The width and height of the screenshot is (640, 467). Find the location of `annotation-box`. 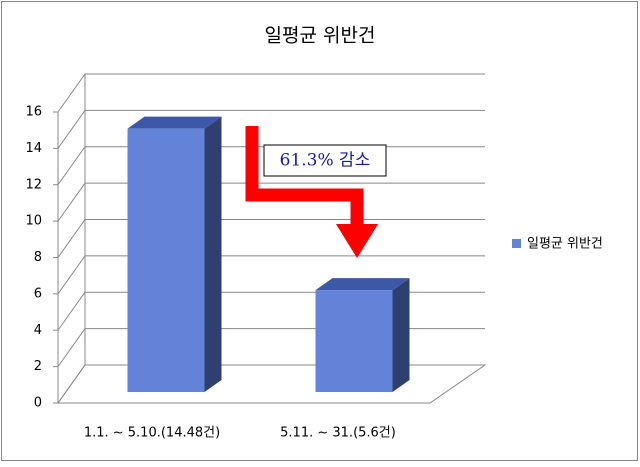

annotation-box is located at coordinates (325, 160).